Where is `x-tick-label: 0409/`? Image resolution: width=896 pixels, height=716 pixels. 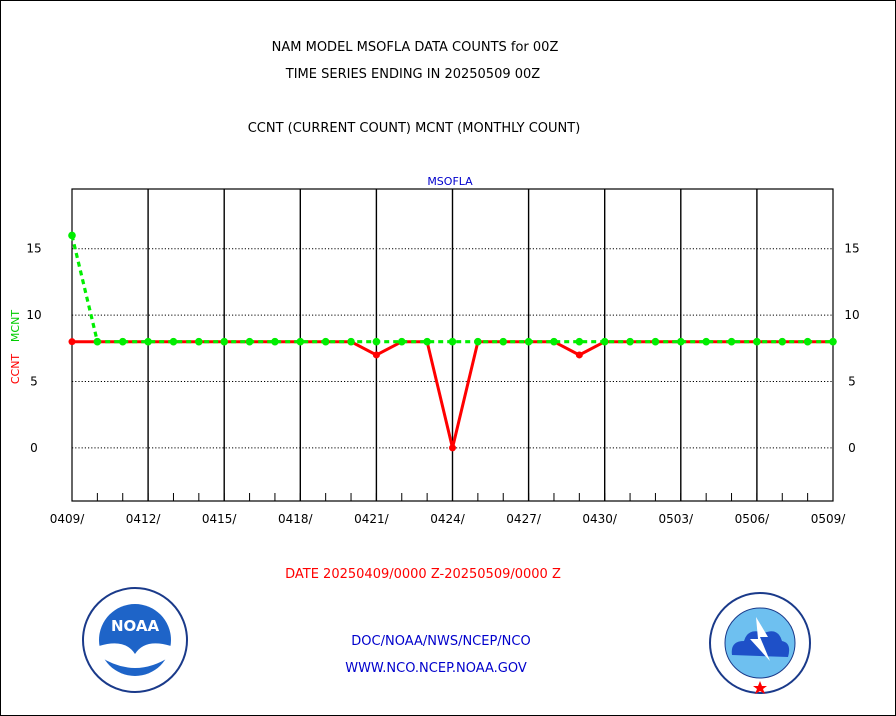
x-tick-label: 0409/ is located at coordinates (68, 519).